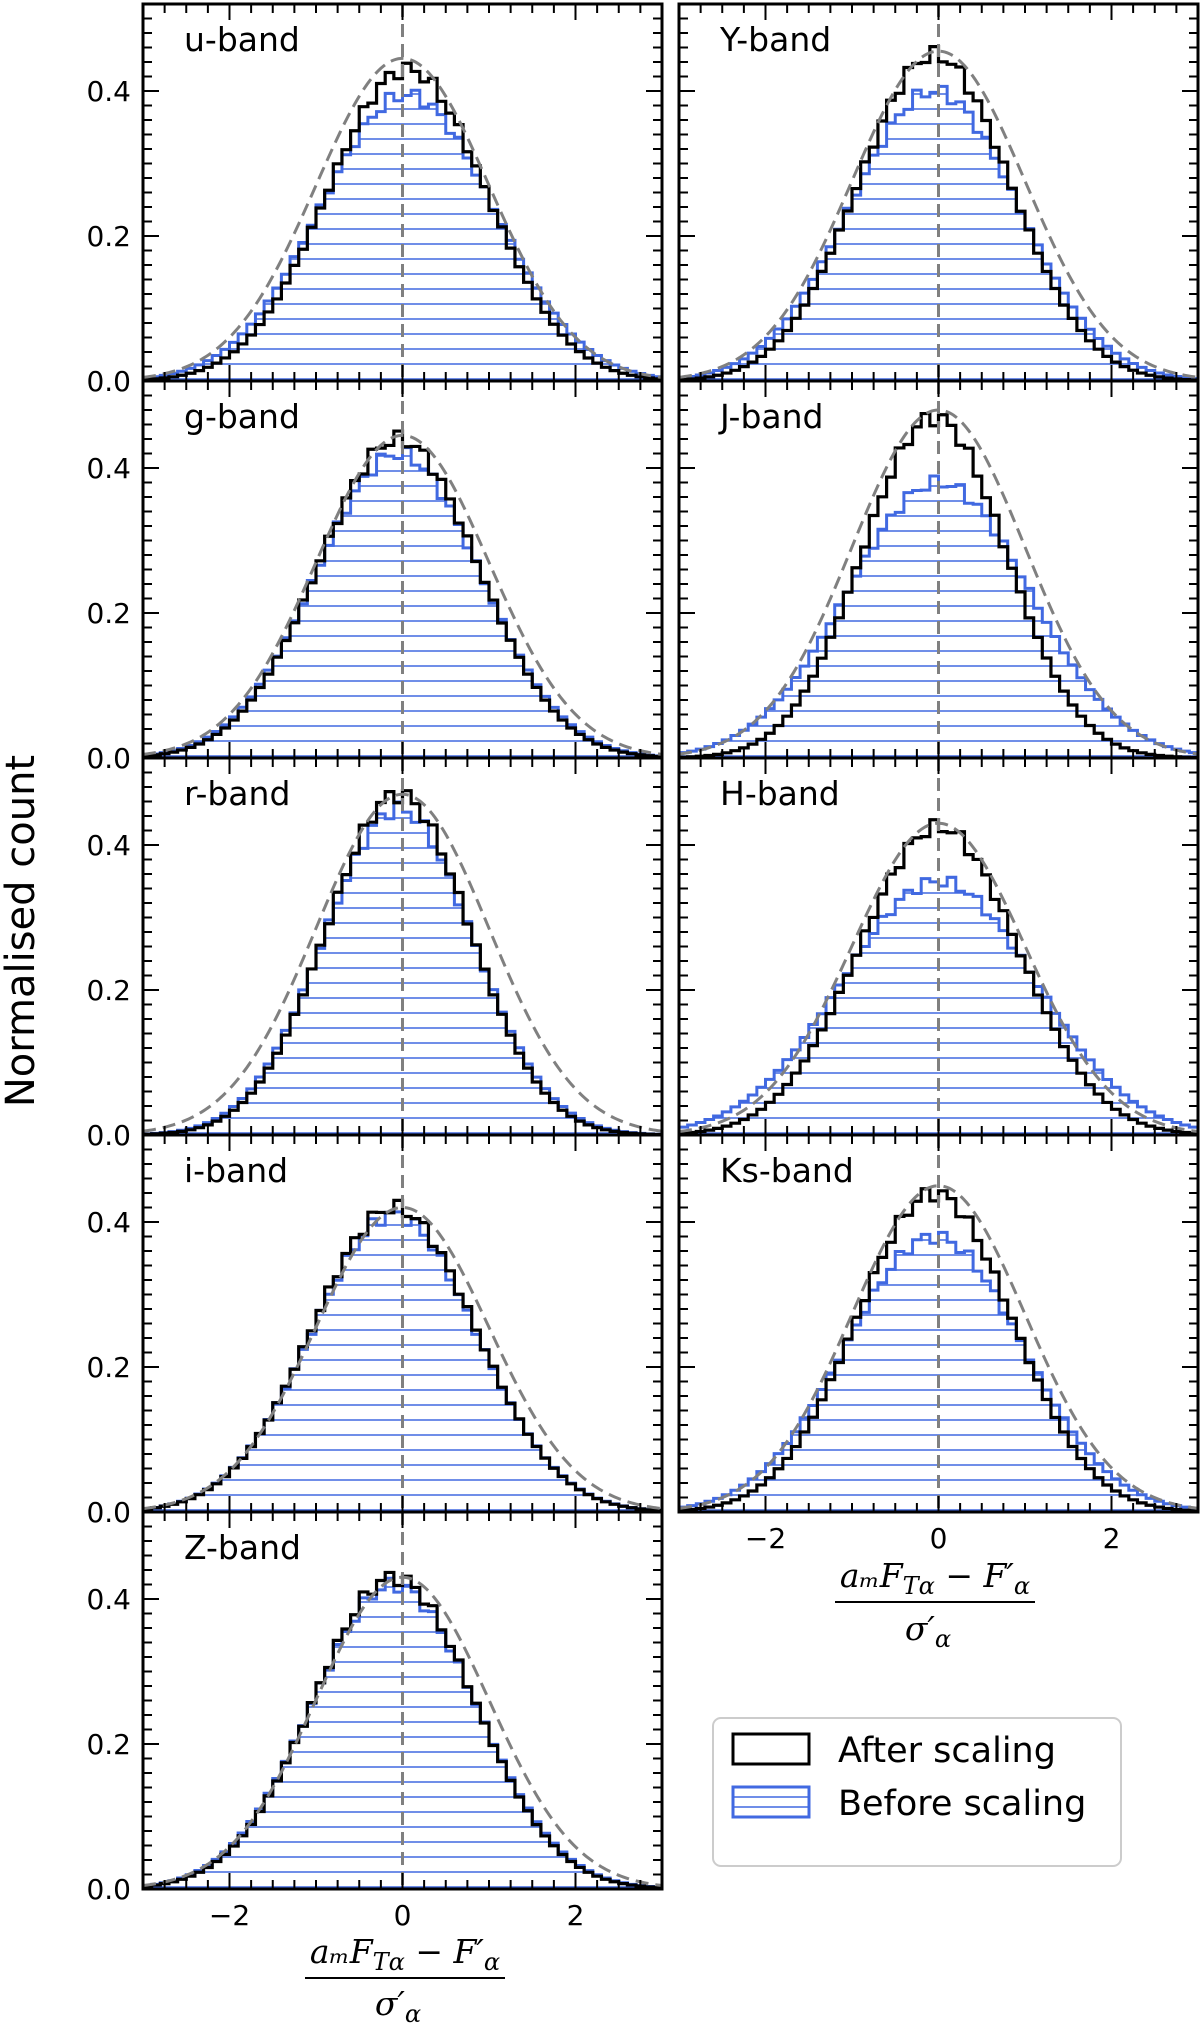 This screenshot has width=1200, height=2024. Describe the element at coordinates (236, 1170) in the screenshot. I see `band-label: i-band` at that location.